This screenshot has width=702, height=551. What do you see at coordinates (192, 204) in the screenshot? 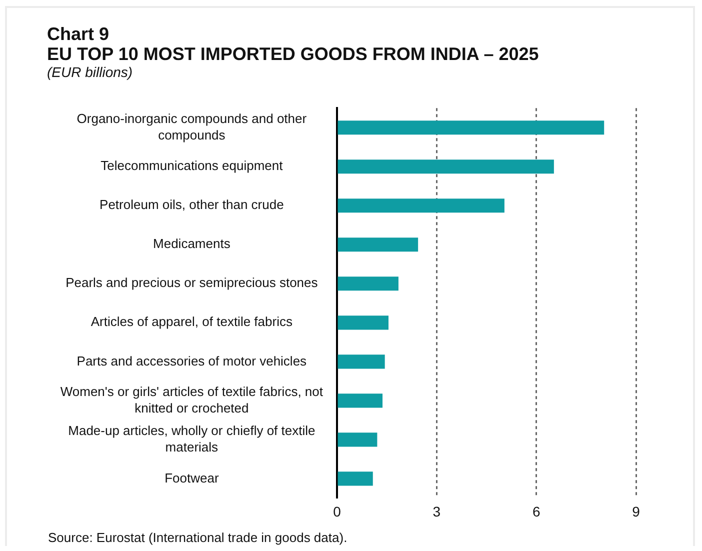
I see `y-tick-label: Petroleum oils, other than crude` at bounding box center [192, 204].